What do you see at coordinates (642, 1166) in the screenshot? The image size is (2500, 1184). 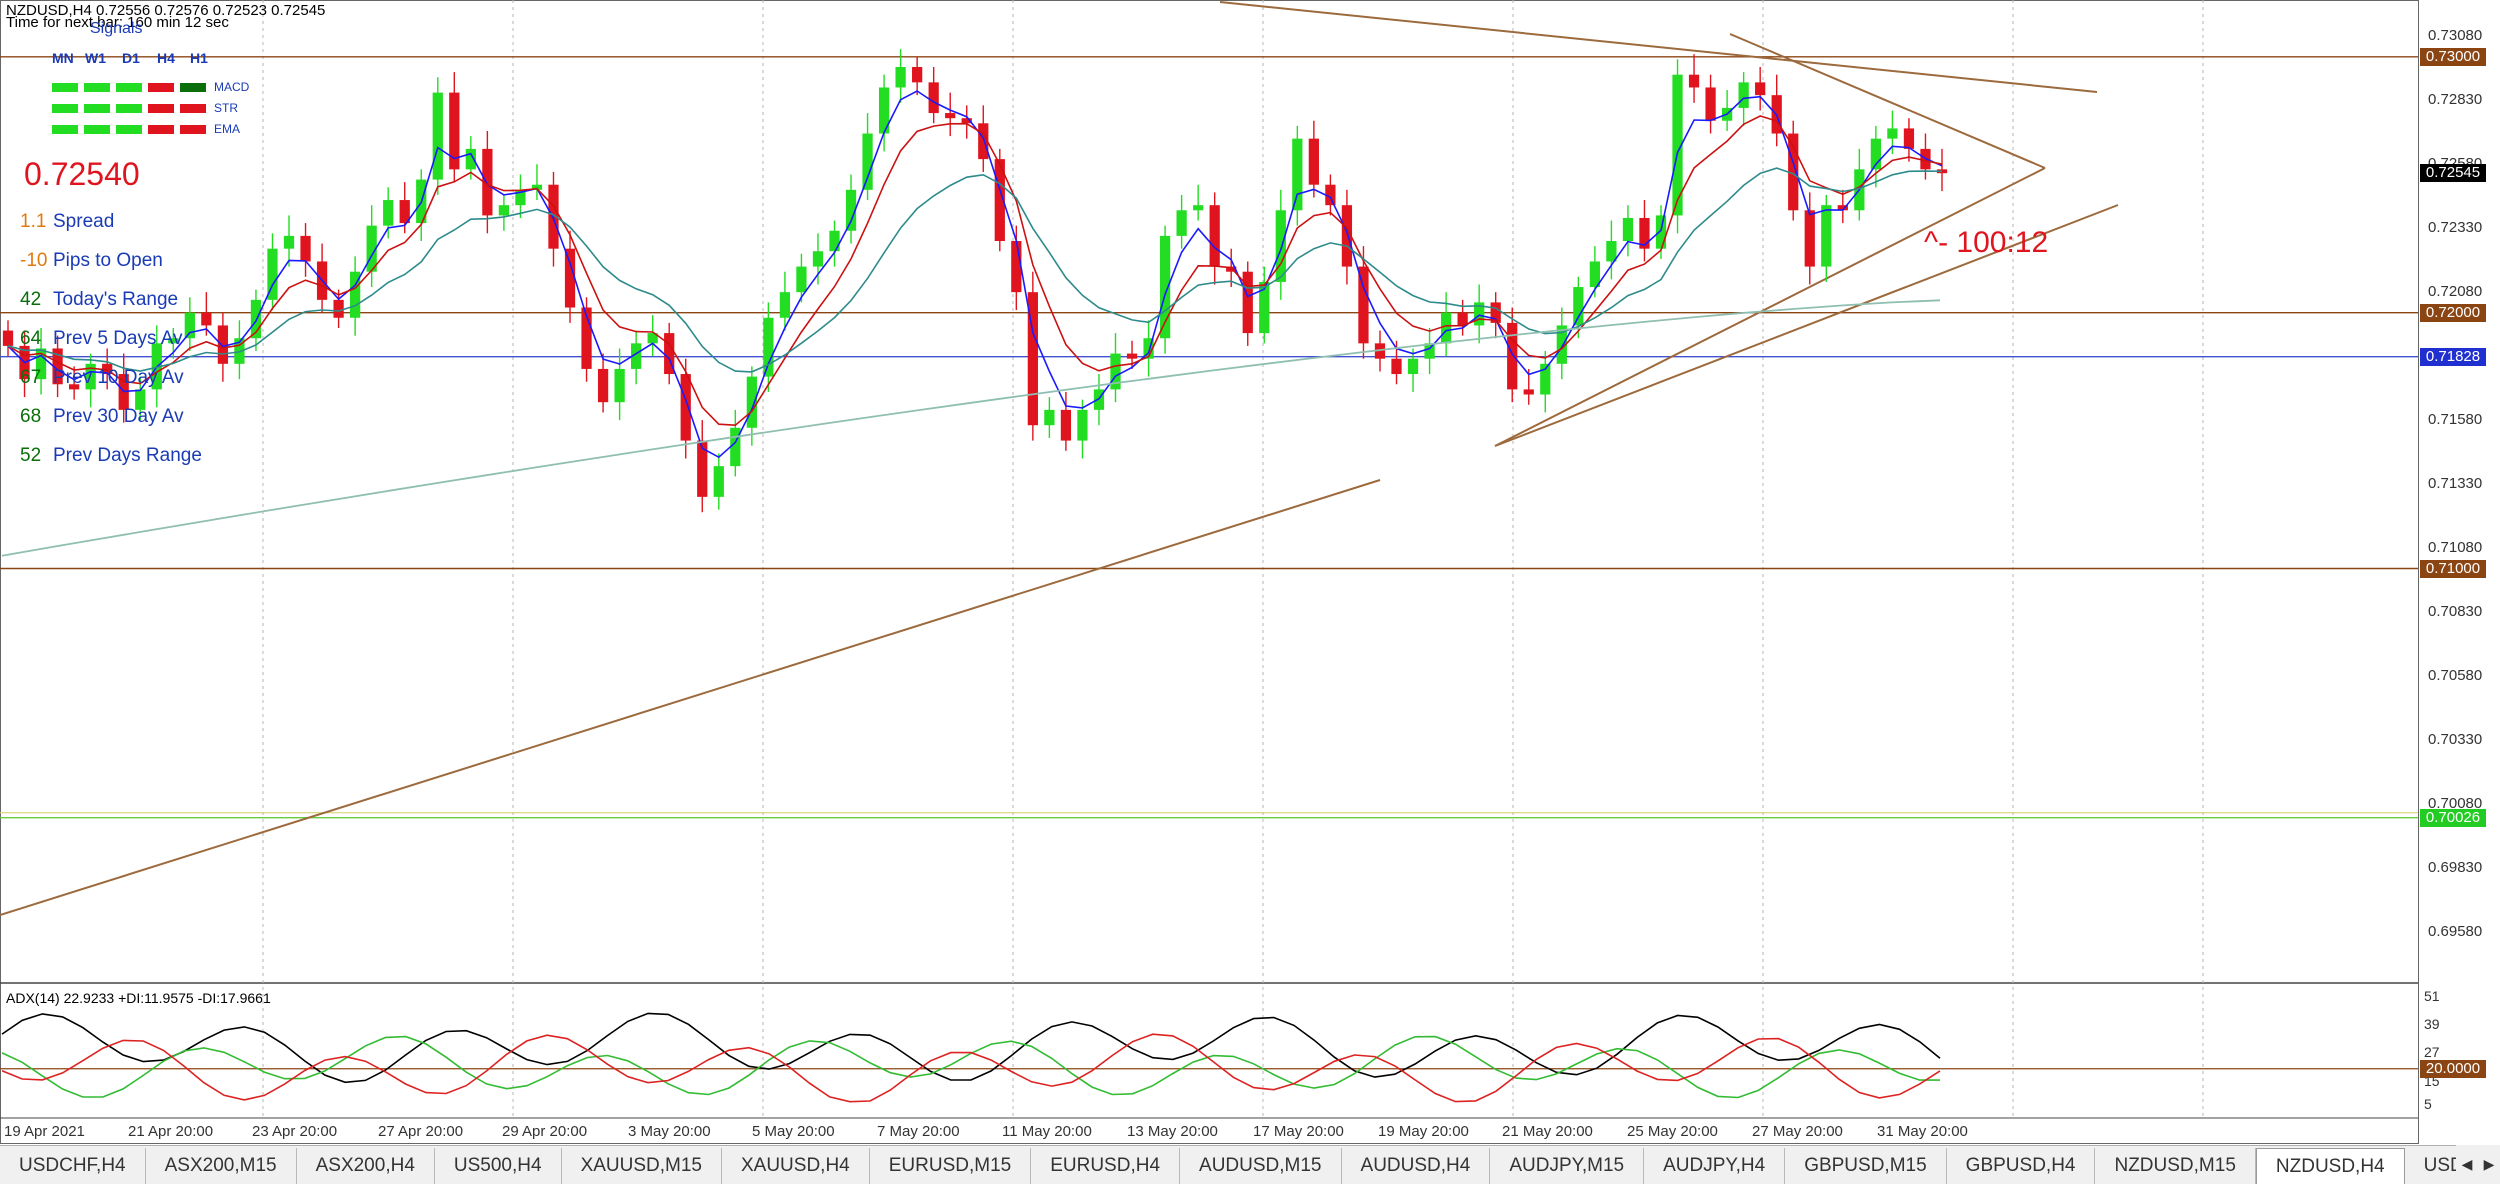 I see `chart-tab: XAUUSD,M15` at bounding box center [642, 1166].